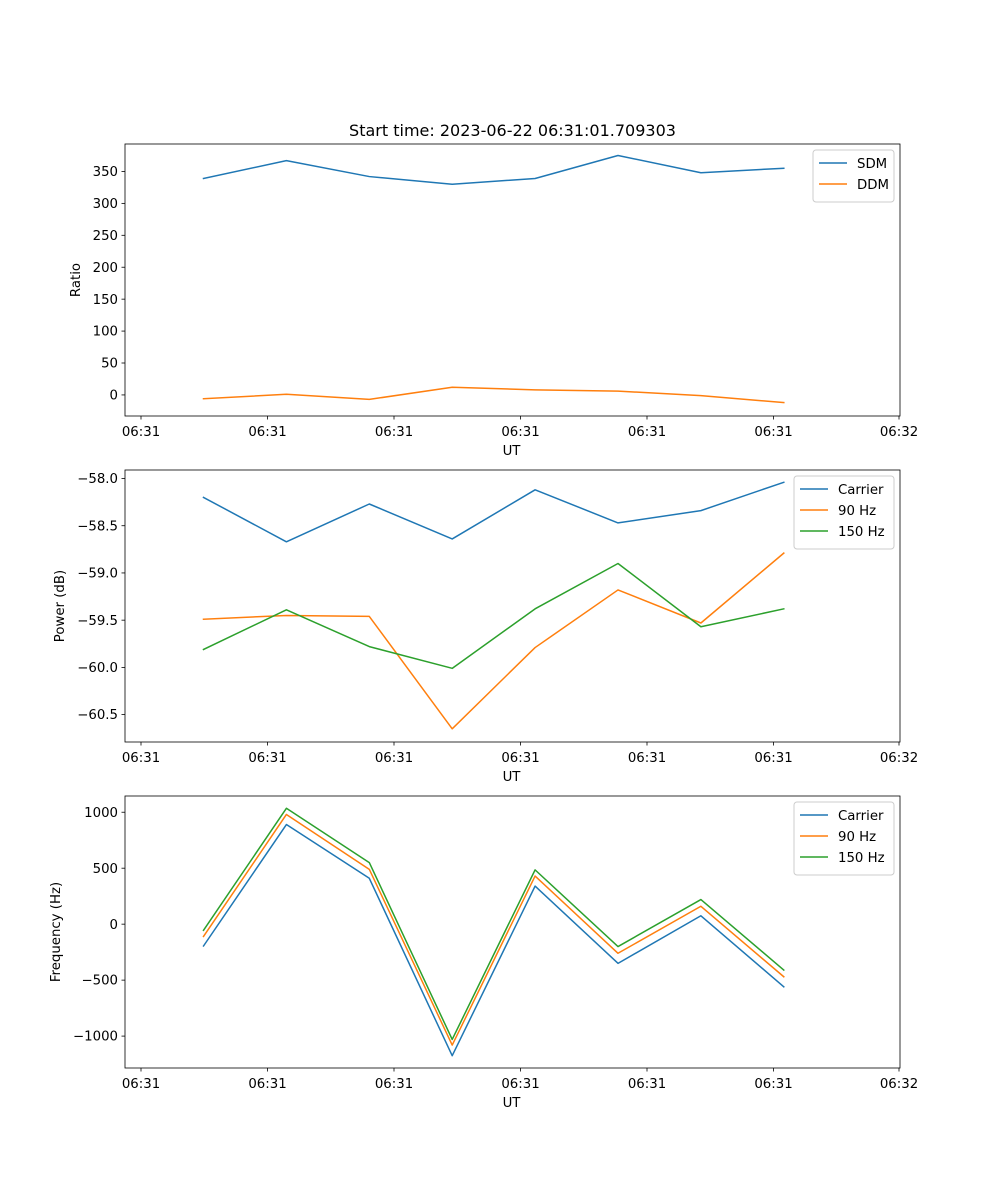 The image size is (1000, 1200). What do you see at coordinates (512, 130) in the screenshot?
I see `chart-title: Start time: 2023-06-22 06:31:01.709303` at bounding box center [512, 130].